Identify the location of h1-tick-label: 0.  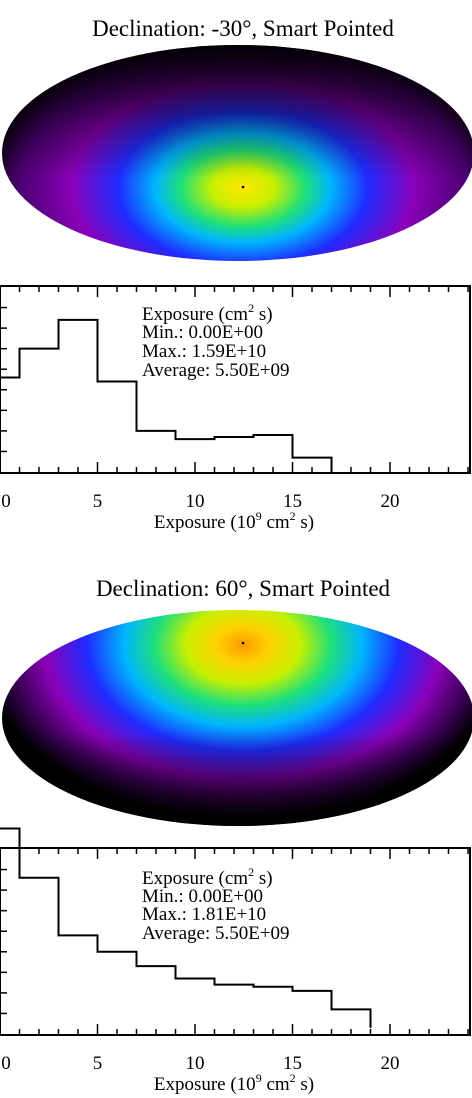
(6, 501).